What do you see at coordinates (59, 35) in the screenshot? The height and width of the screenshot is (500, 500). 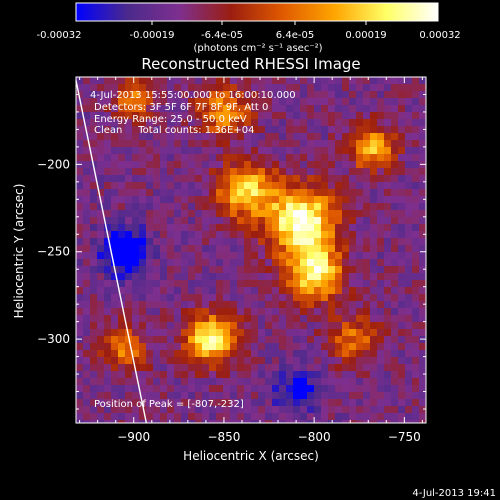 I see `colorbar-tick-label: -0.00032` at bounding box center [59, 35].